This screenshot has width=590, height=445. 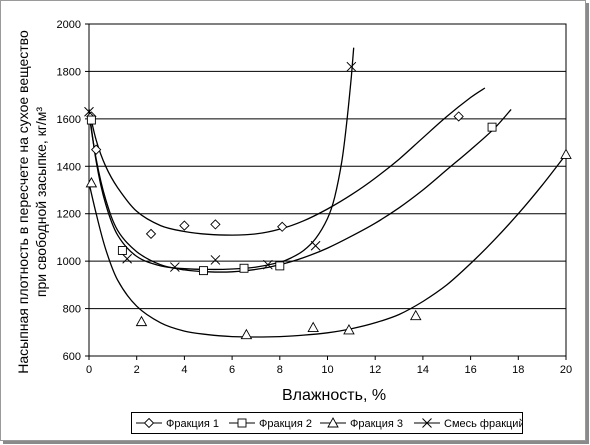 I want to click on legend-label-series-2: Фракция 2, so click(x=285, y=424).